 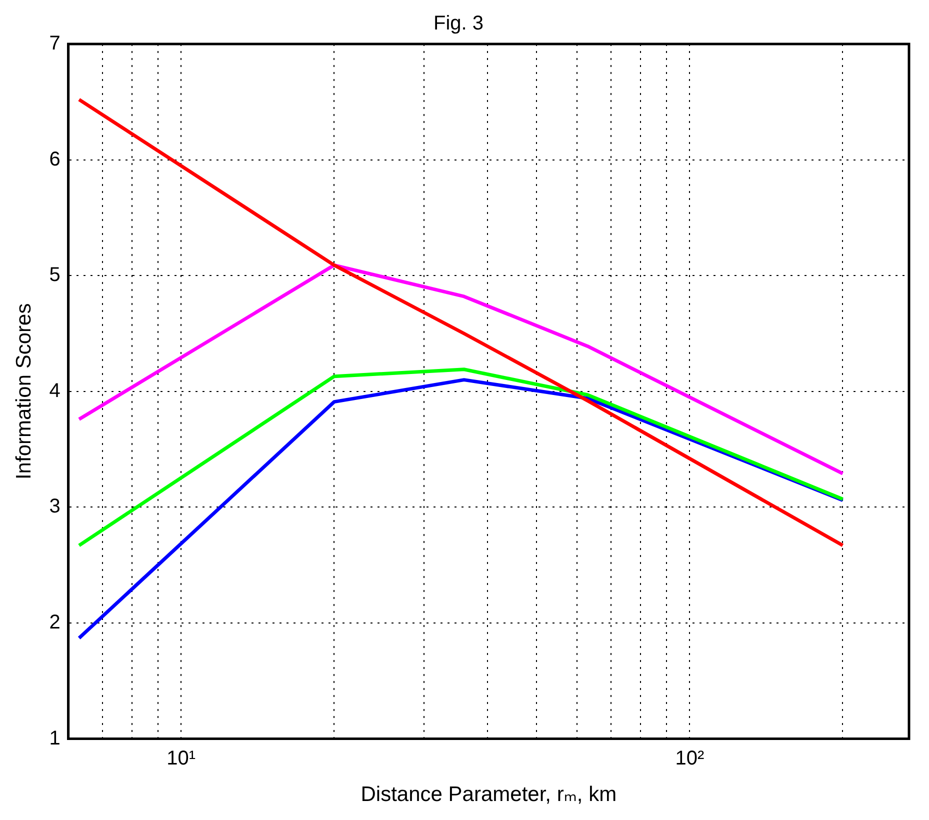 What do you see at coordinates (54, 507) in the screenshot?
I see `y-tick-label: 3` at bounding box center [54, 507].